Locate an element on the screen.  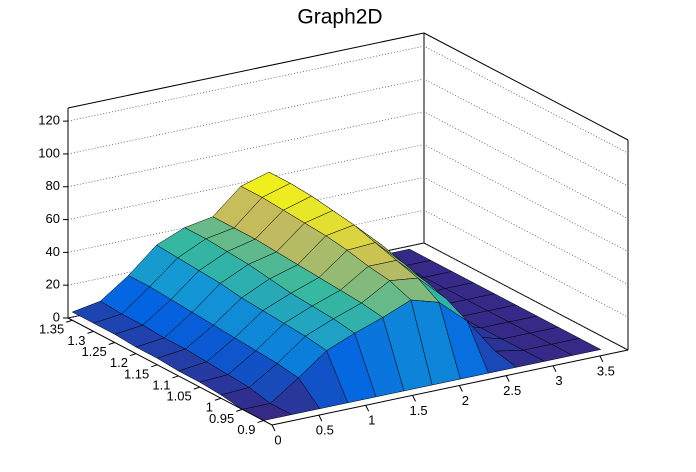
x-tick-label: 2 is located at coordinates (465, 400).